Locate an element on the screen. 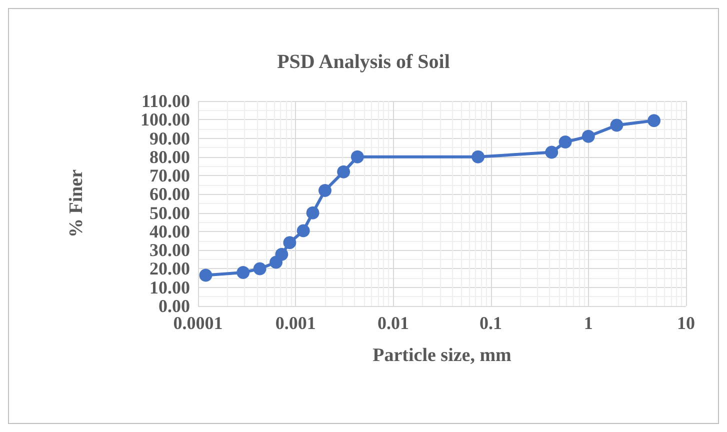  x-tick-label: 10 is located at coordinates (686, 323).